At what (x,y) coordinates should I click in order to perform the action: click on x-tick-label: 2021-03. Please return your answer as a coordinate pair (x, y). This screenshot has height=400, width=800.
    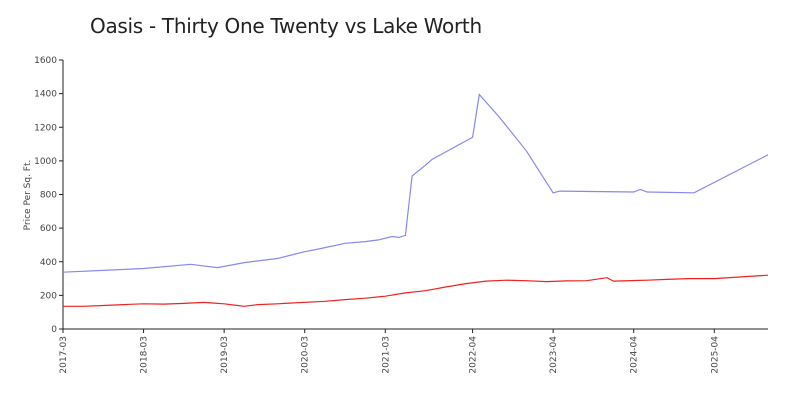
    Looking at the image, I should click on (386, 355).